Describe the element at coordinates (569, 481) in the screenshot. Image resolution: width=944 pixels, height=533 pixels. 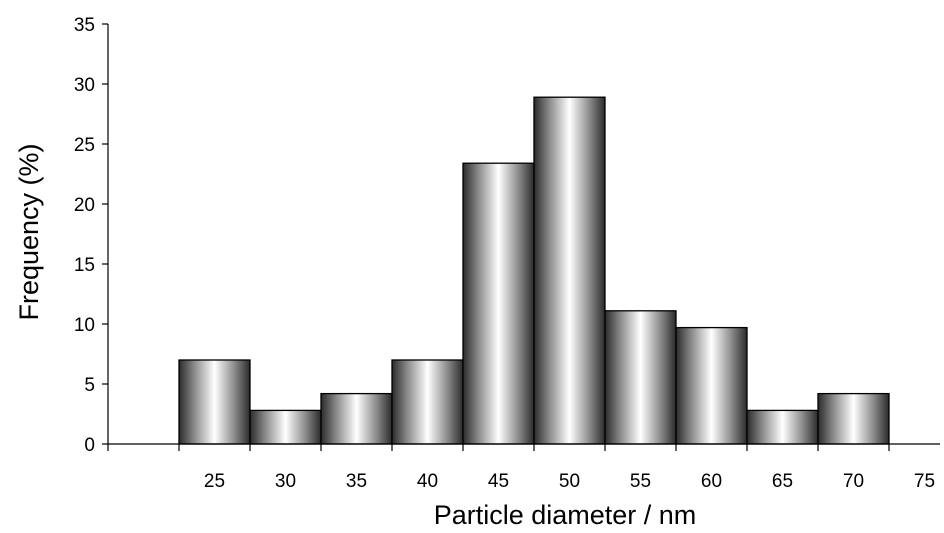
I see `x-tick-label: 50` at that location.